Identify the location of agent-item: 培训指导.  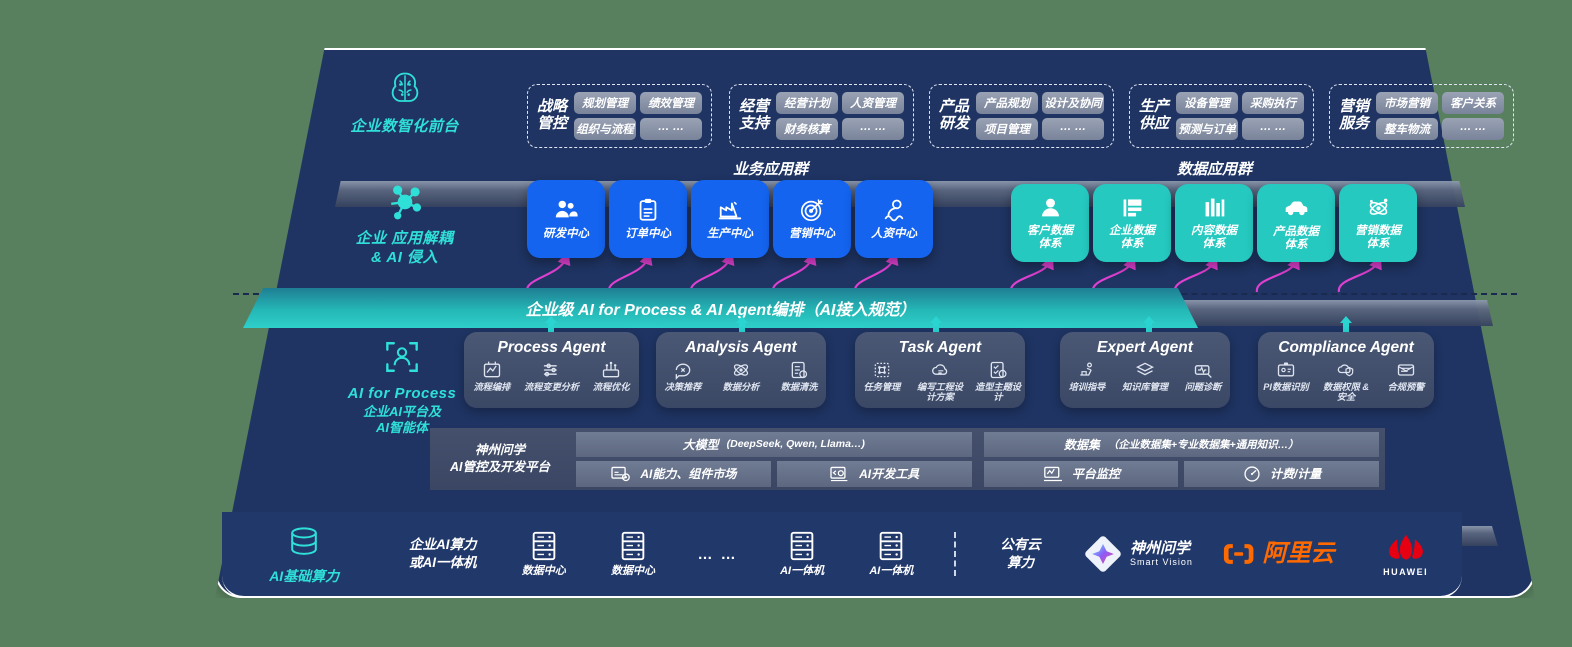
(1087, 376).